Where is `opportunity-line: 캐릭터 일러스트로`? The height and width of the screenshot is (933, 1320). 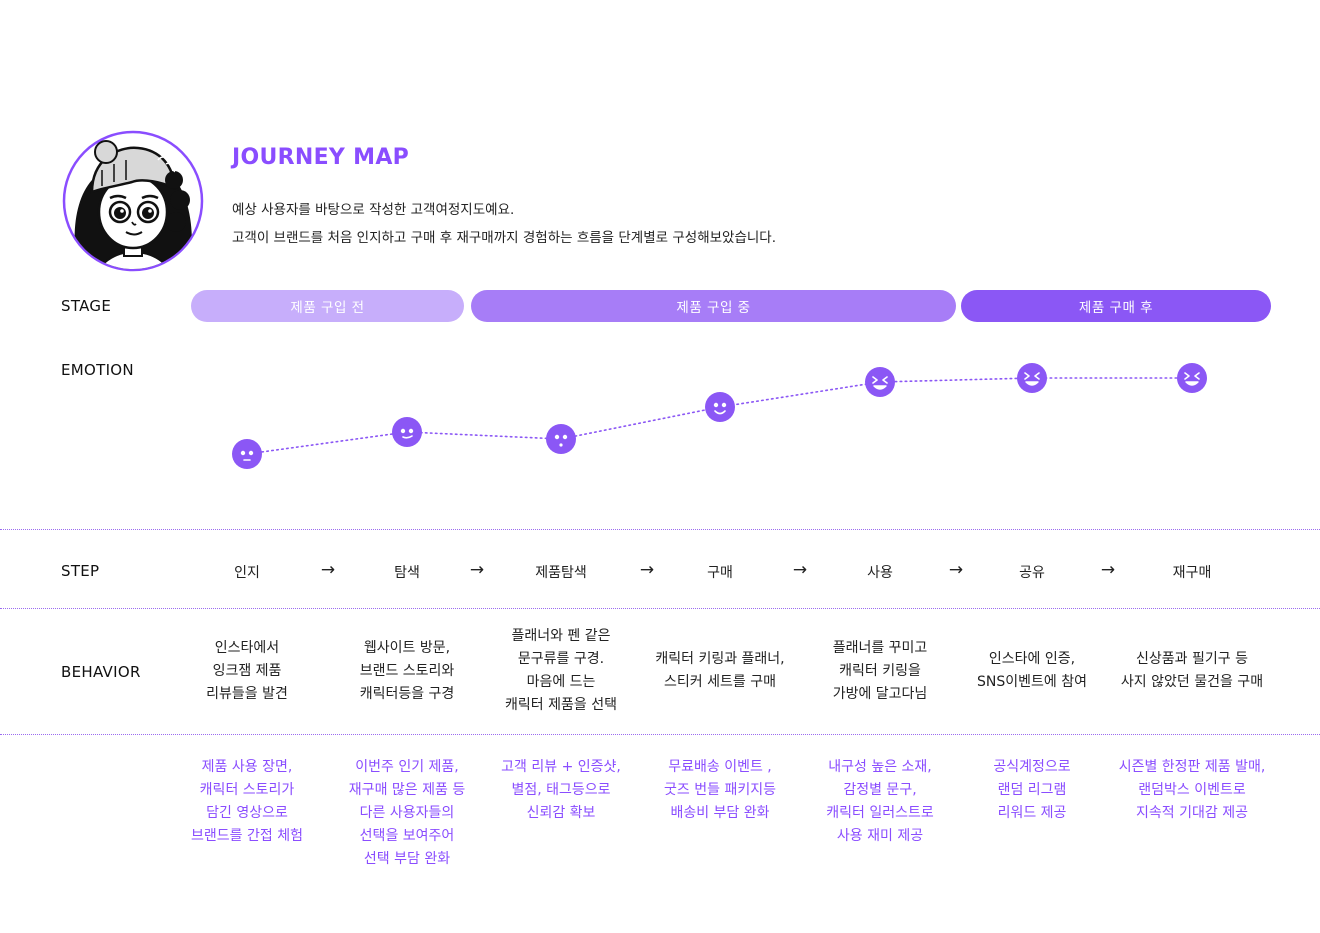 opportunity-line: 캐릭터 일러스트로 is located at coordinates (880, 813).